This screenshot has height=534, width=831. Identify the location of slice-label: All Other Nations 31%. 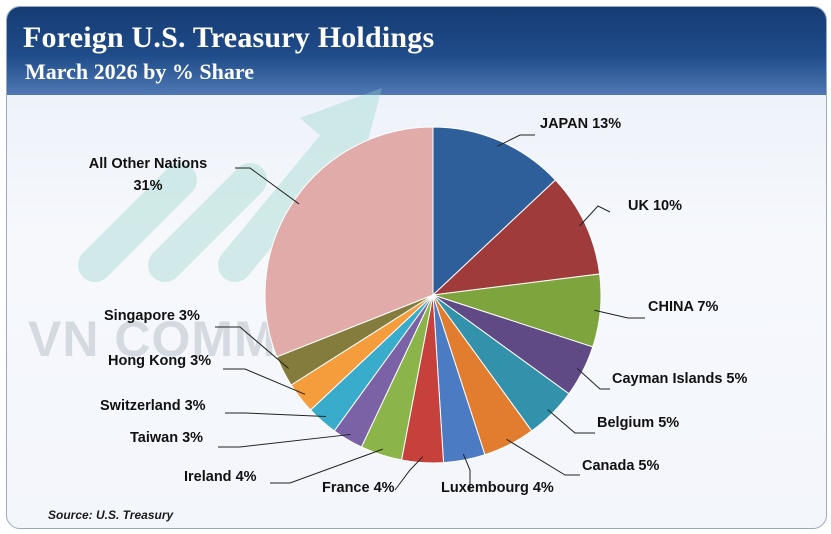
(148, 175).